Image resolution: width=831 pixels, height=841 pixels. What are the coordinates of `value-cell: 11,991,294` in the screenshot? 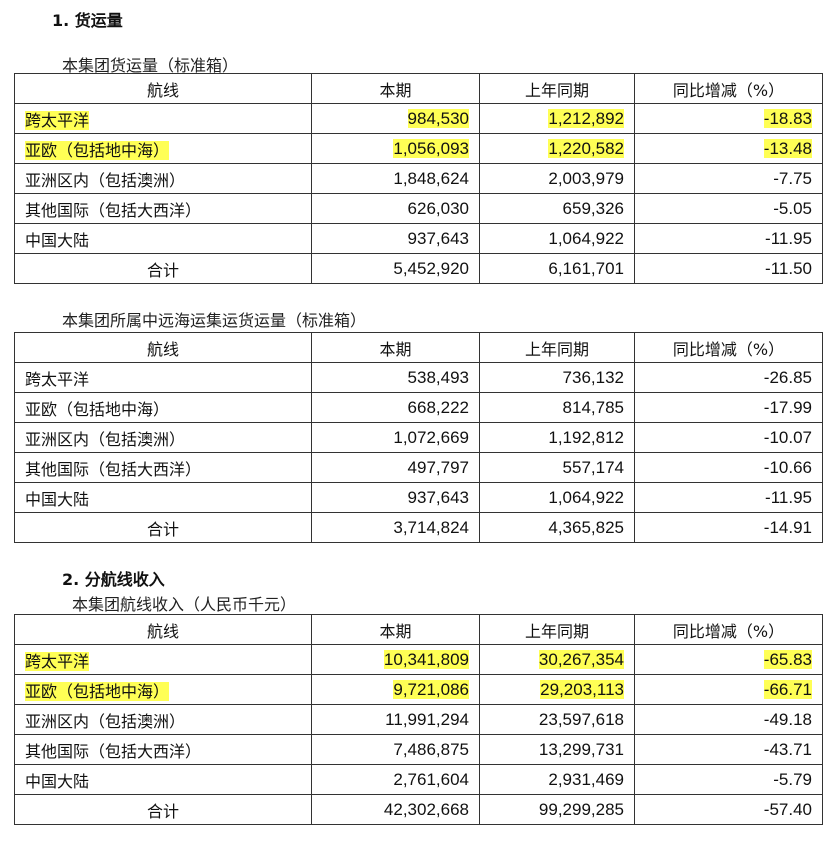 It's located at (395, 719).